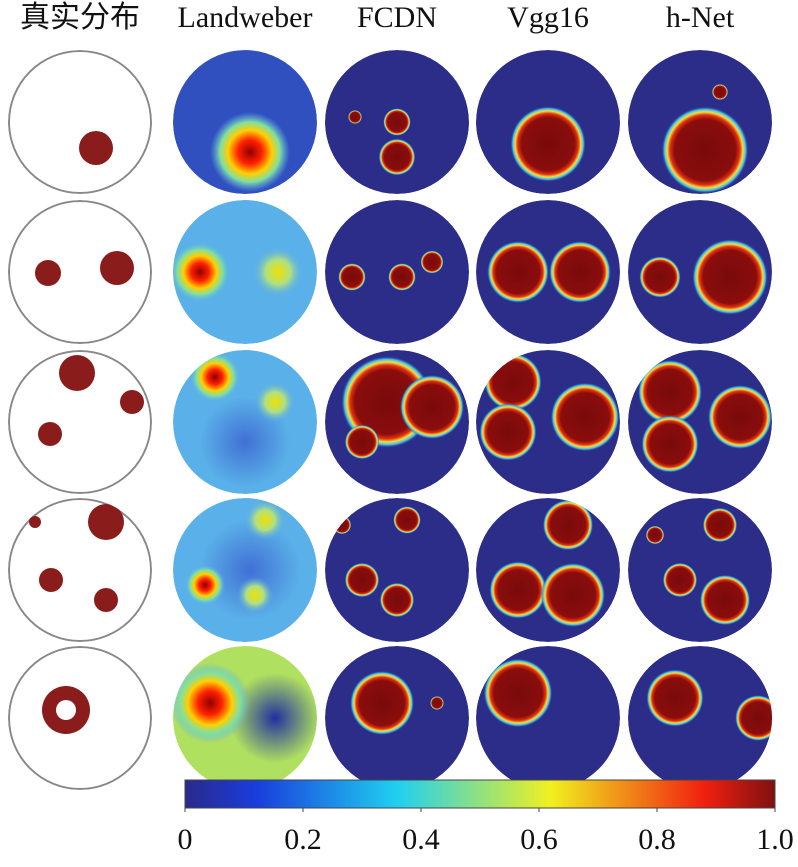 The image size is (798, 867). Describe the element at coordinates (185, 839) in the screenshot. I see `tick-label: 0` at that location.